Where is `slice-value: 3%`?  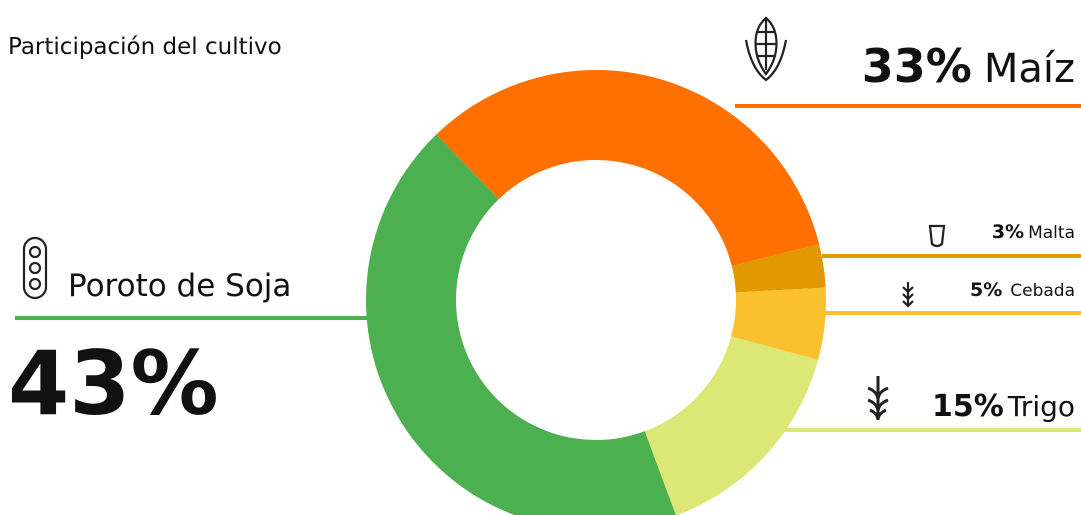
slice-value: 3% is located at coordinates (1008, 232).